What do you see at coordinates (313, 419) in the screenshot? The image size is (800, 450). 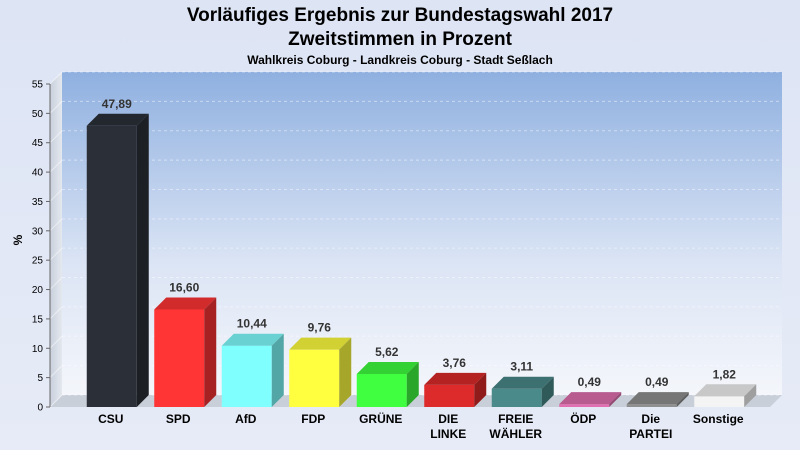 I see `x-tick-label: FDP` at bounding box center [313, 419].